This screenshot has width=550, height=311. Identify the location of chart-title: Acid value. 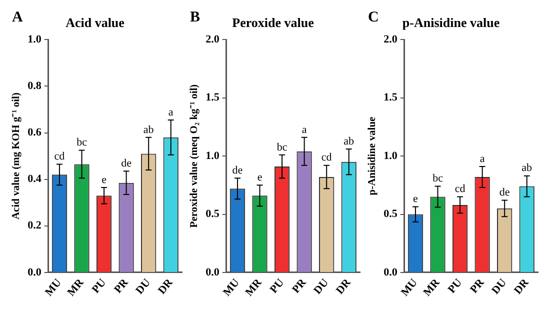
(95, 22).